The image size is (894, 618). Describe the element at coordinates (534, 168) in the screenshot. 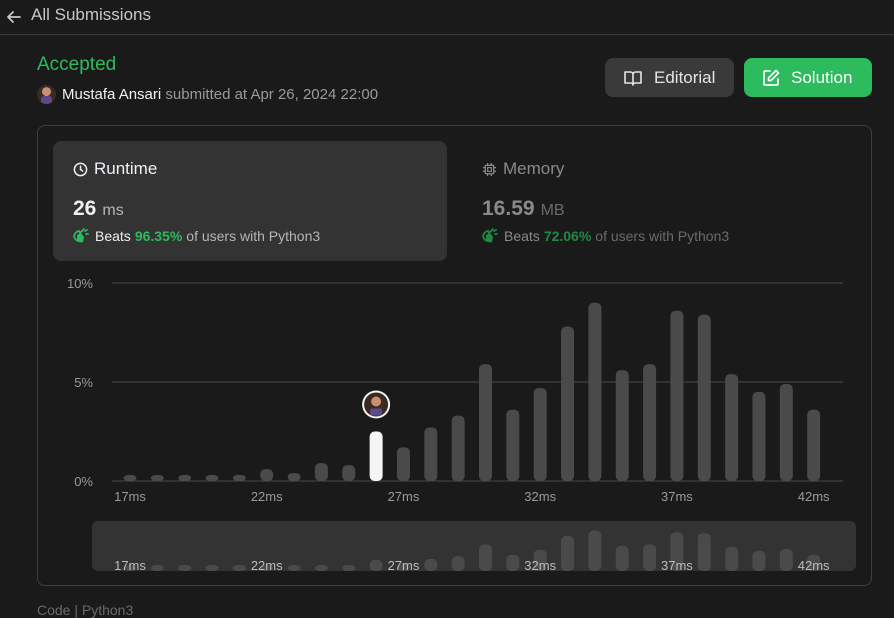

I see `memory-title: Memory` at that location.